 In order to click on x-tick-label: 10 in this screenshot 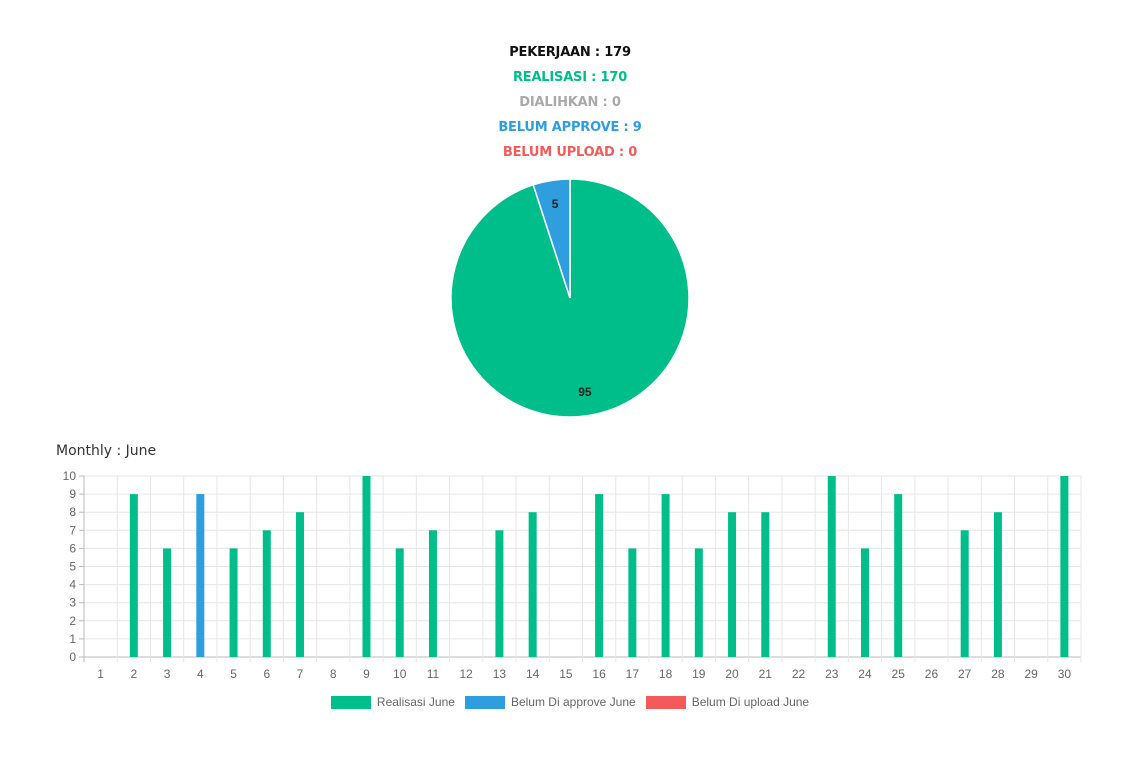, I will do `click(400, 674)`.